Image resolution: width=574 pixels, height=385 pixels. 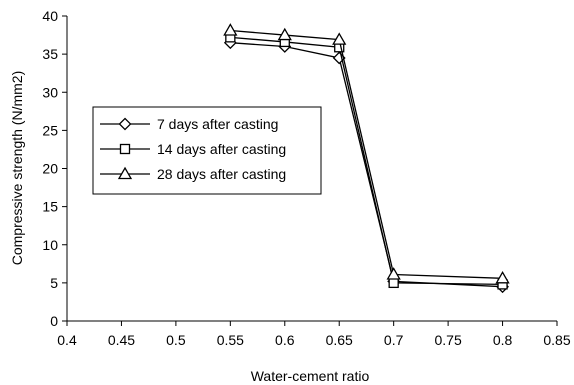 I want to click on y-tick-label: 10, so click(x=50, y=245).